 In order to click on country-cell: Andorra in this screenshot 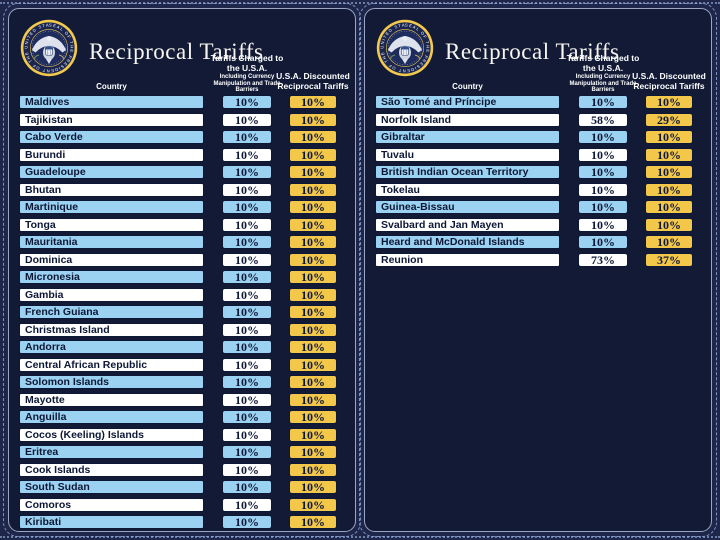, I will do `click(111, 347)`.